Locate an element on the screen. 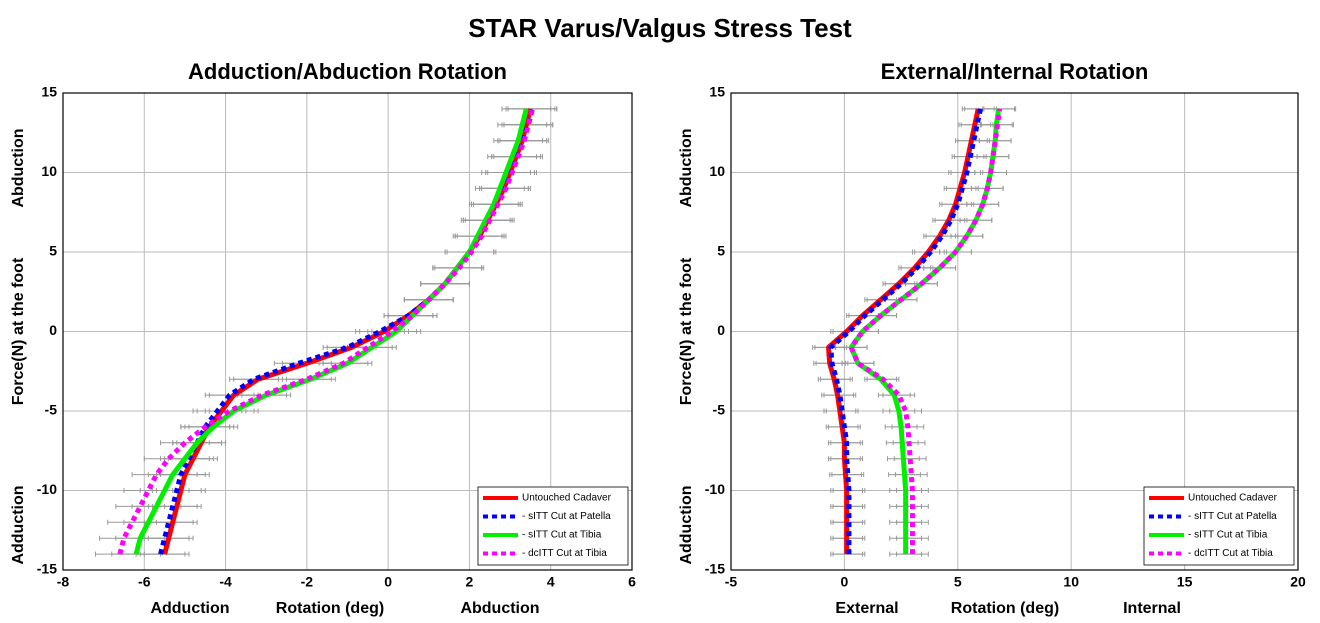 The image size is (1320, 623). x-tick-label: 10 is located at coordinates (1071, 582).